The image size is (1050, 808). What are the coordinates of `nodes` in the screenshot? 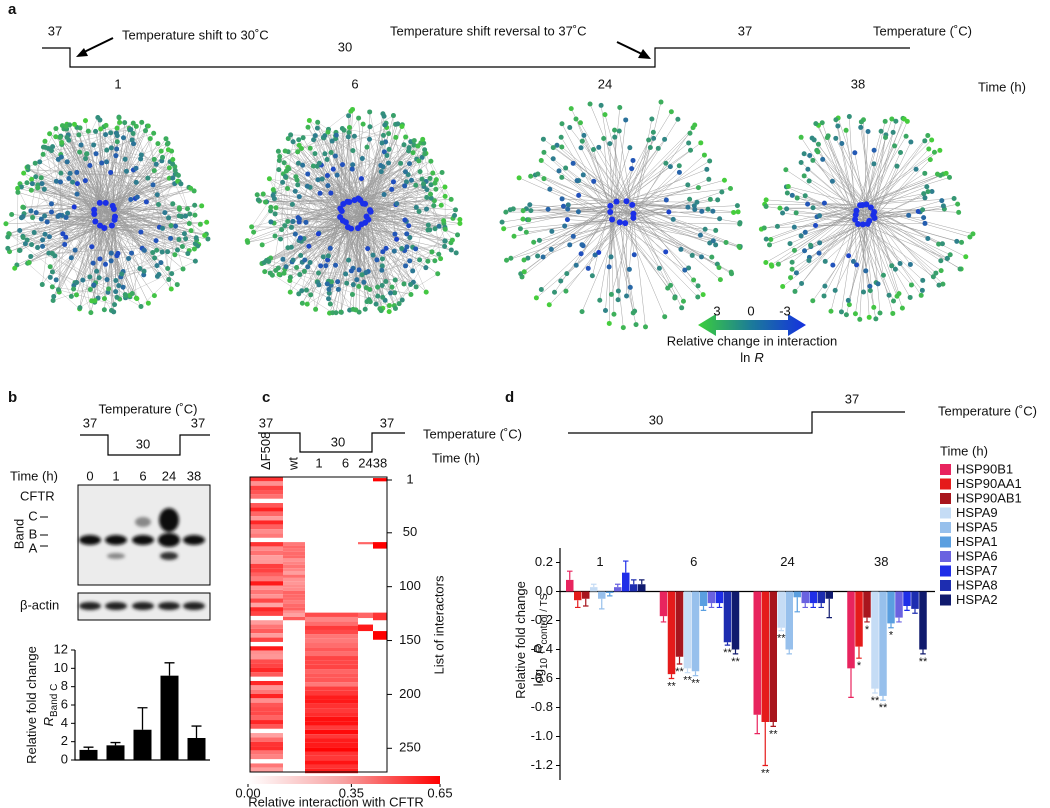 It's located at (107, 215).